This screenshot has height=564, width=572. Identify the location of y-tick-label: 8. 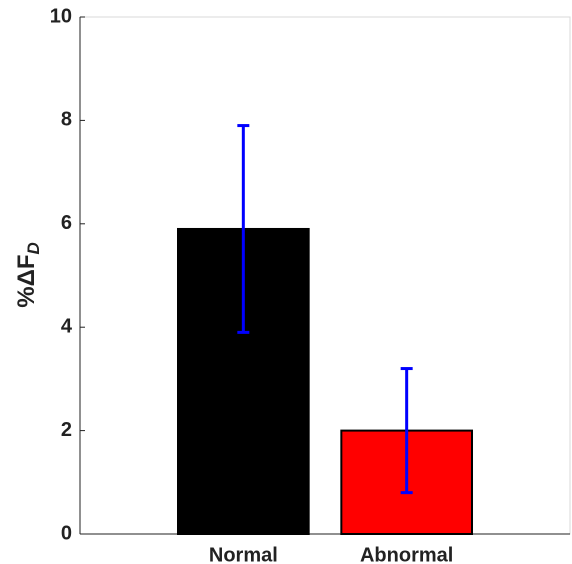
(66, 120).